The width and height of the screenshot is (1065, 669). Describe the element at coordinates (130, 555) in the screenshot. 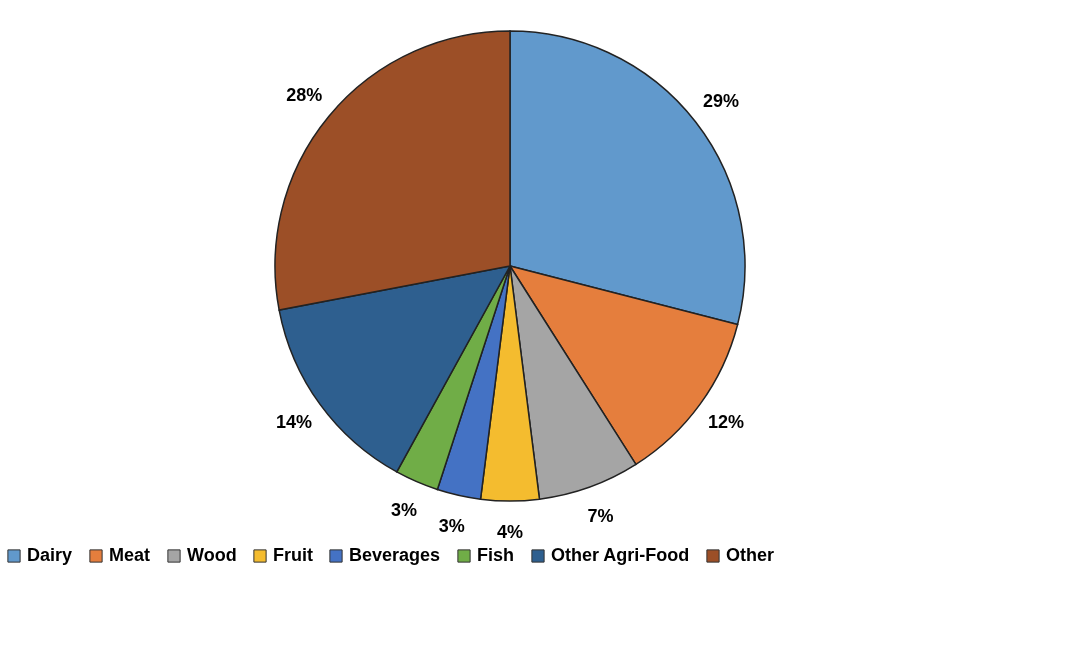

I see `legend-label: Meat` at that location.